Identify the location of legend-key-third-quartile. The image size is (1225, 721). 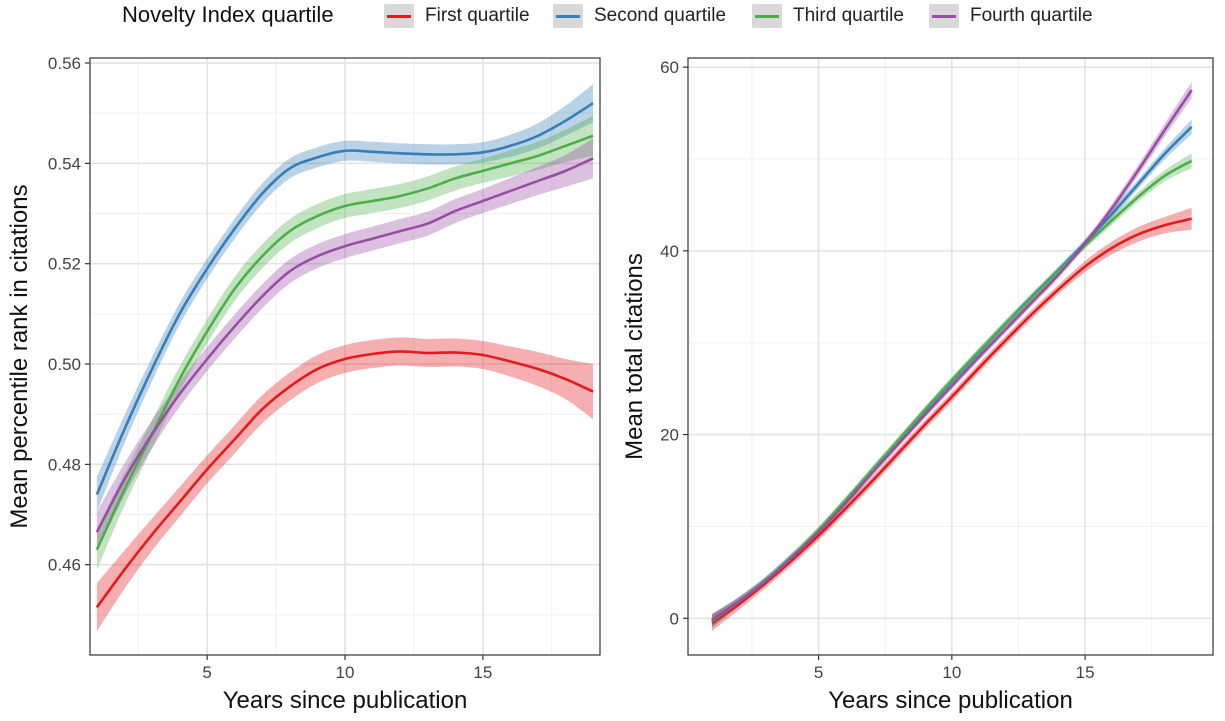
(767, 16).